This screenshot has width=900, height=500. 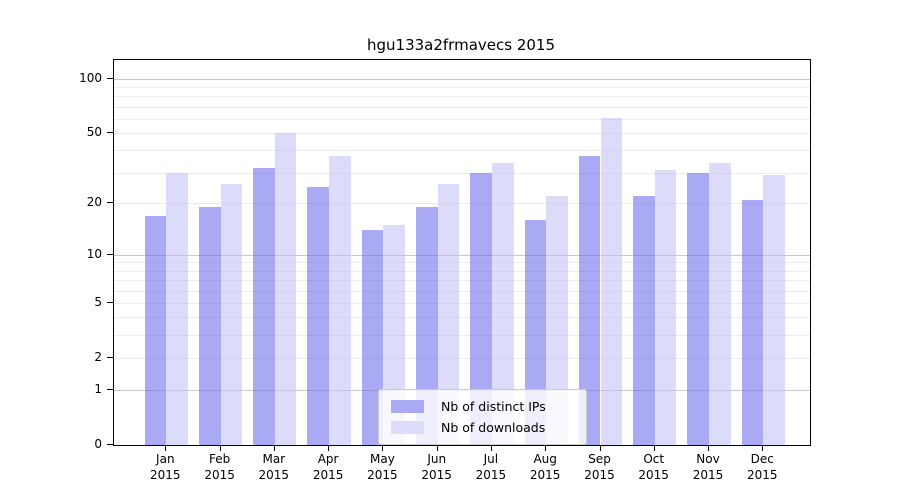 I want to click on bar-downloads-mar, so click(x=285, y=289).